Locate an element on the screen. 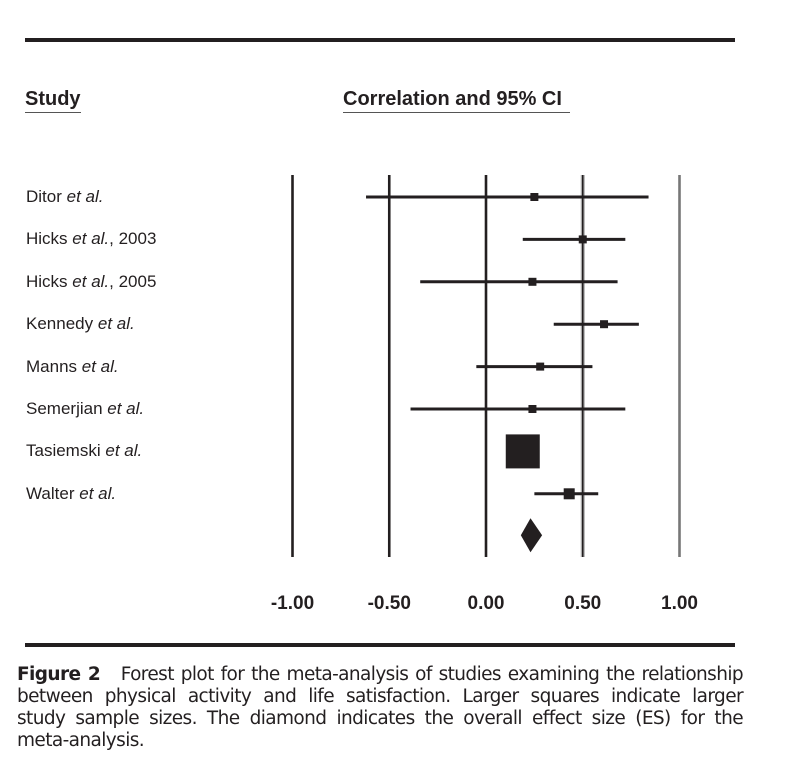 The image size is (802, 772). x-axis-tick-labels: -1.00 -0.50 0.00 0.50 1.00 is located at coordinates (484, 603).